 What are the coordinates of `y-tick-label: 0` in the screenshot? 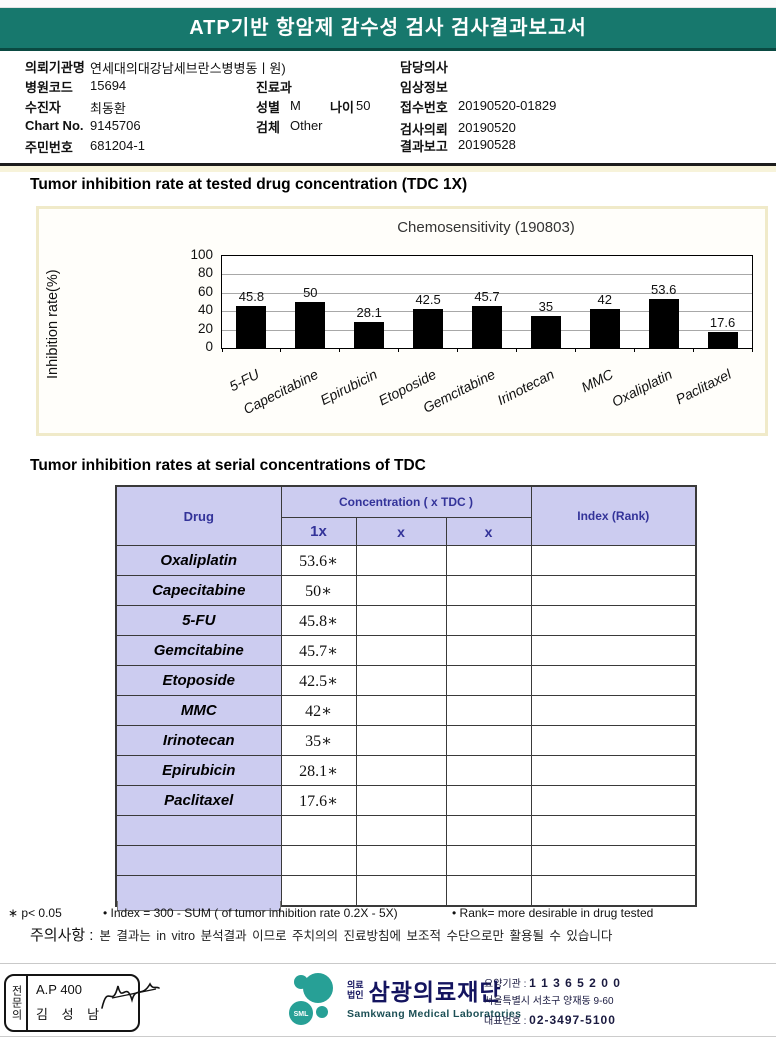 It's located at (209, 346).